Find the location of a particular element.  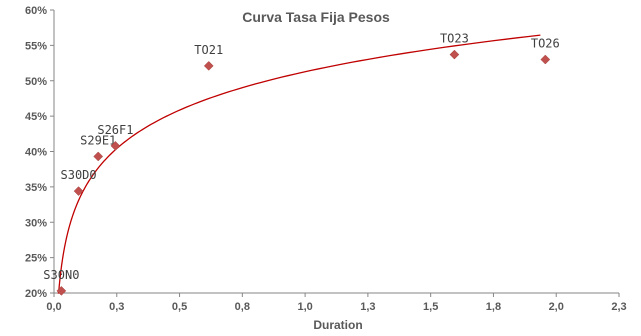

chart-title: Curva Tasa Fija Pesos is located at coordinates (316, 17).